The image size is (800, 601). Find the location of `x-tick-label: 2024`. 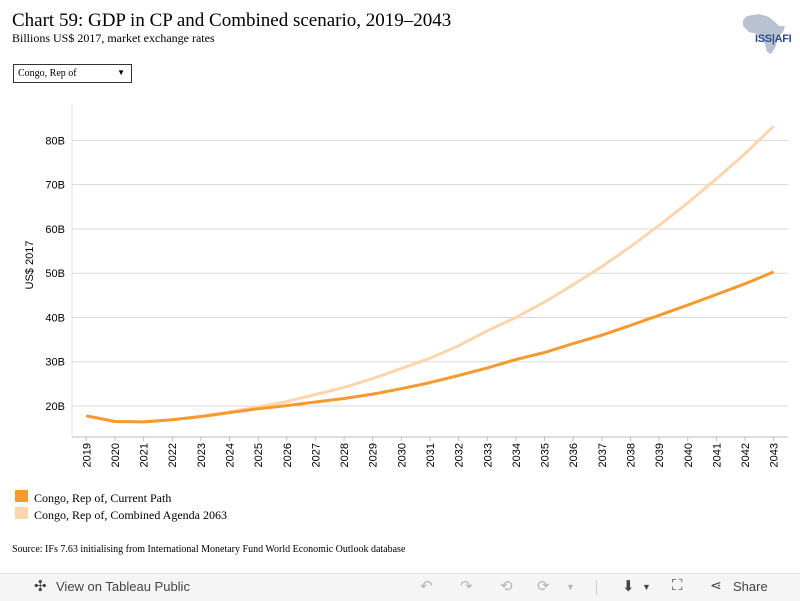

x-tick-label: 2024 is located at coordinates (231, 455).